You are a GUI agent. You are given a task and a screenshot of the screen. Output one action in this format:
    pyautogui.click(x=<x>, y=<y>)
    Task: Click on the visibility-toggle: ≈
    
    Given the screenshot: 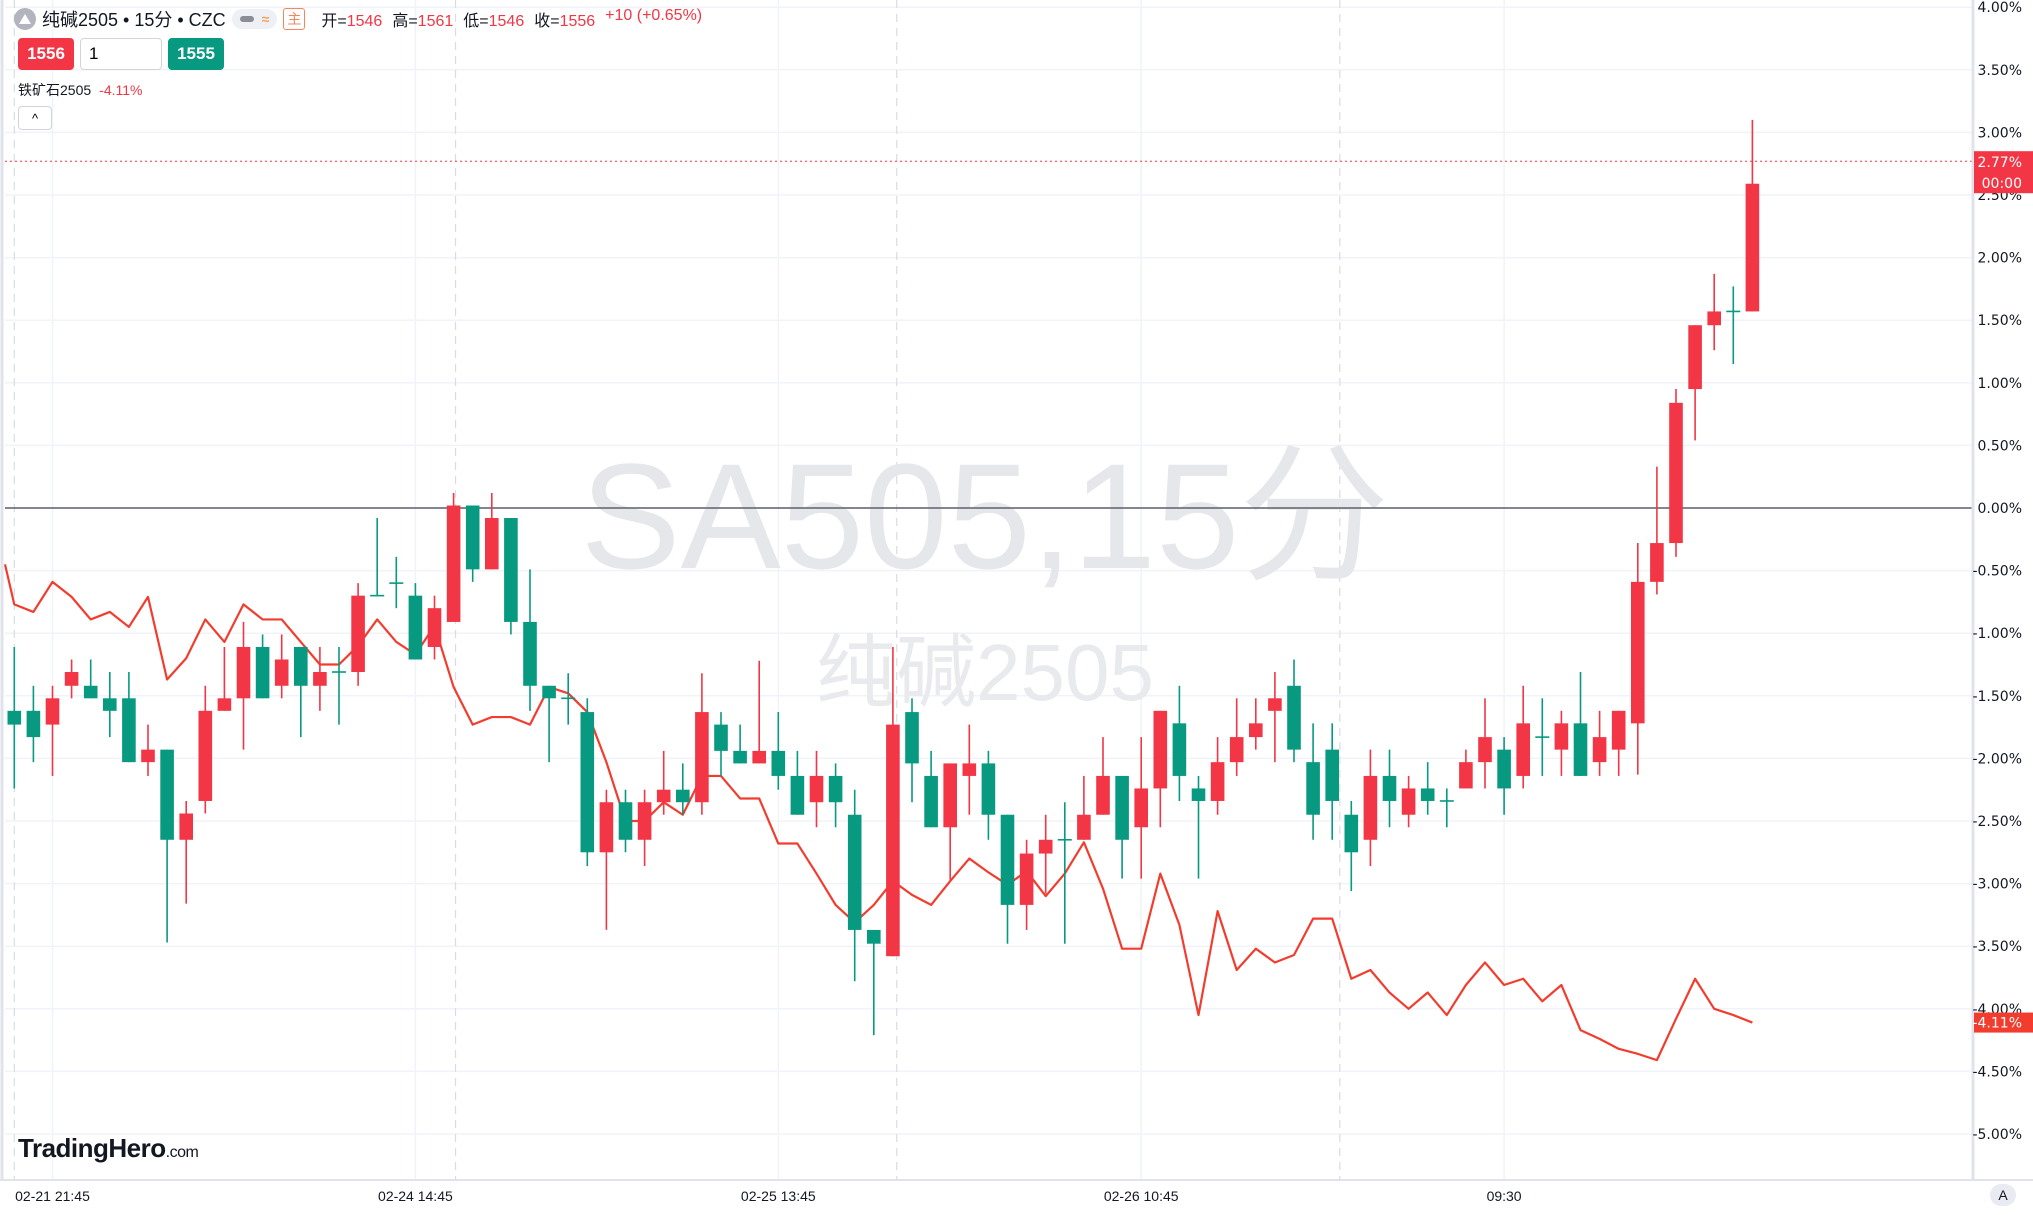 What is the action you would take?
    pyautogui.click(x=254, y=19)
    